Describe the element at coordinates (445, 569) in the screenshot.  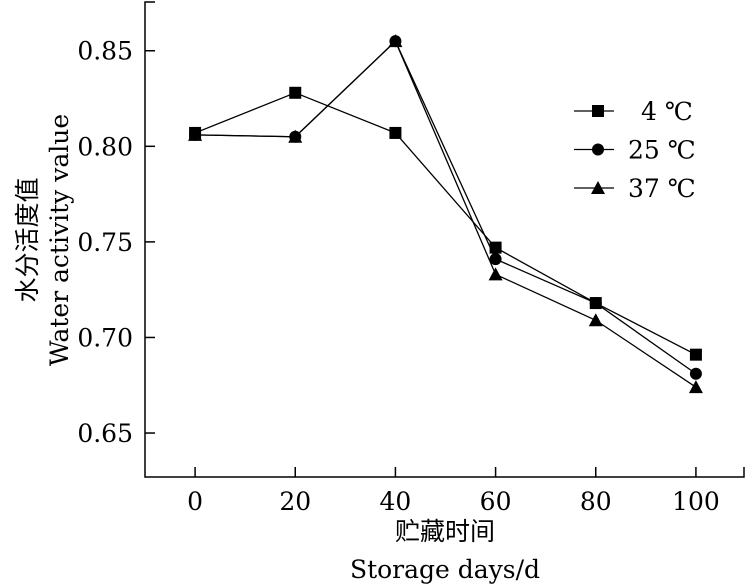
I see `x-axis-label-en: Storage days/d` at that location.